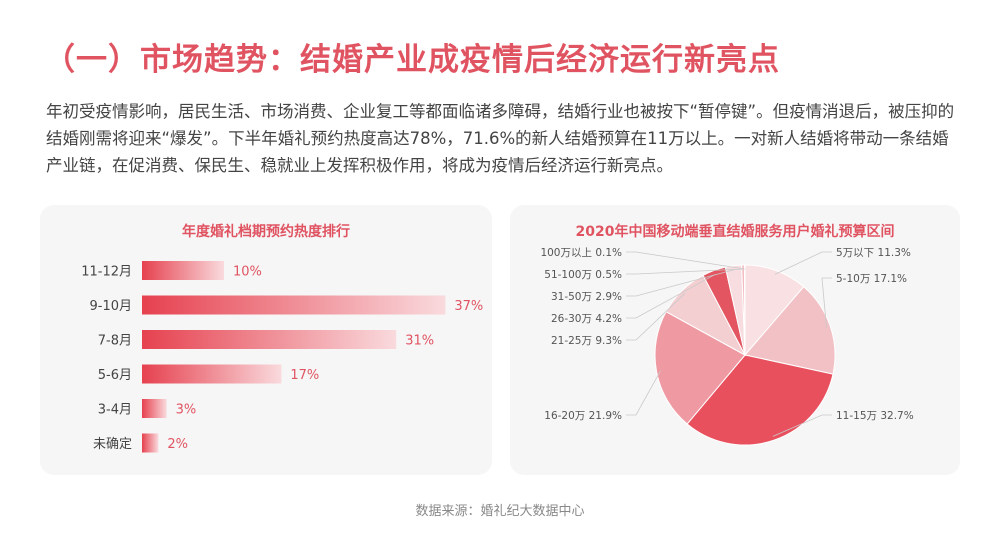  I want to click on bar-category-label: 未确定, so click(112, 444).